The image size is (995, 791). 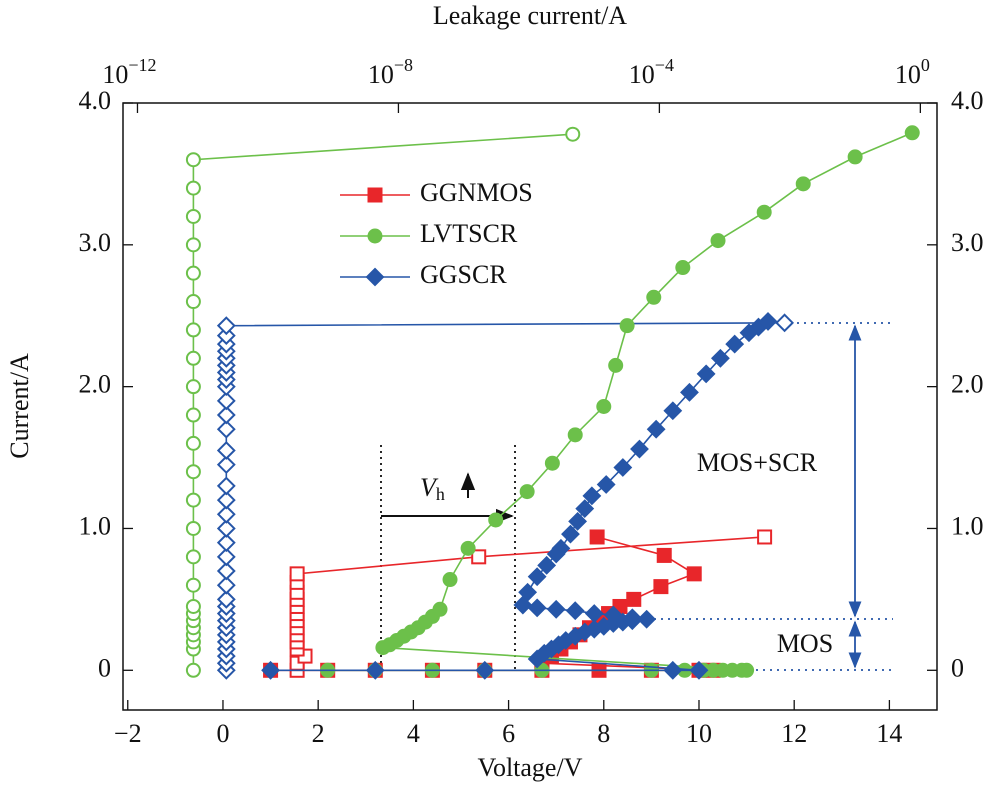 What do you see at coordinates (95, 100) in the screenshot?
I see `y-tick-label: 4.0` at bounding box center [95, 100].